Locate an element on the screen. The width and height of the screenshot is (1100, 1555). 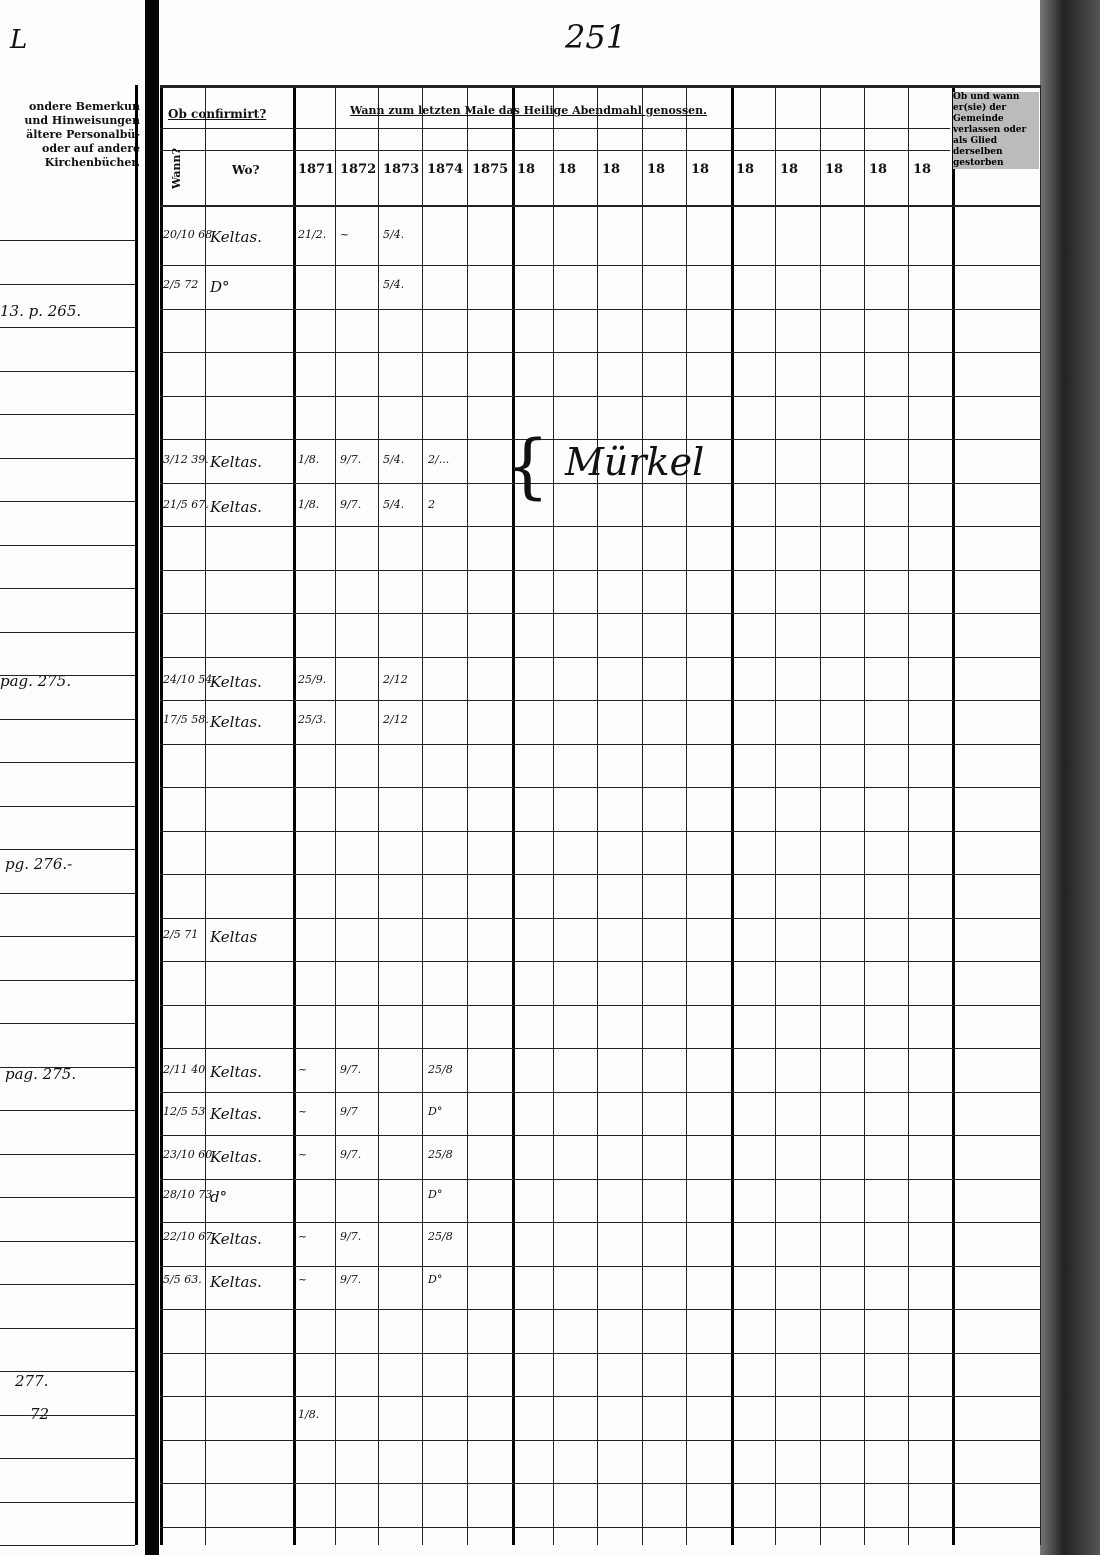
left-note: 277. is located at coordinates (32, 1381).